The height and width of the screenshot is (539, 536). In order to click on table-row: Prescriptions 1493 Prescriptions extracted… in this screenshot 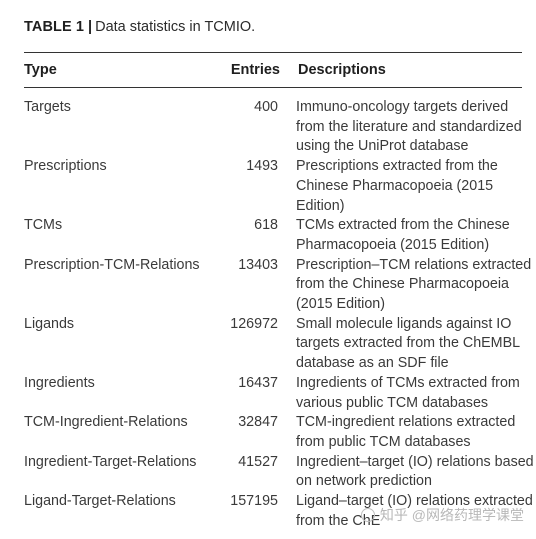, I will do `click(273, 186)`.